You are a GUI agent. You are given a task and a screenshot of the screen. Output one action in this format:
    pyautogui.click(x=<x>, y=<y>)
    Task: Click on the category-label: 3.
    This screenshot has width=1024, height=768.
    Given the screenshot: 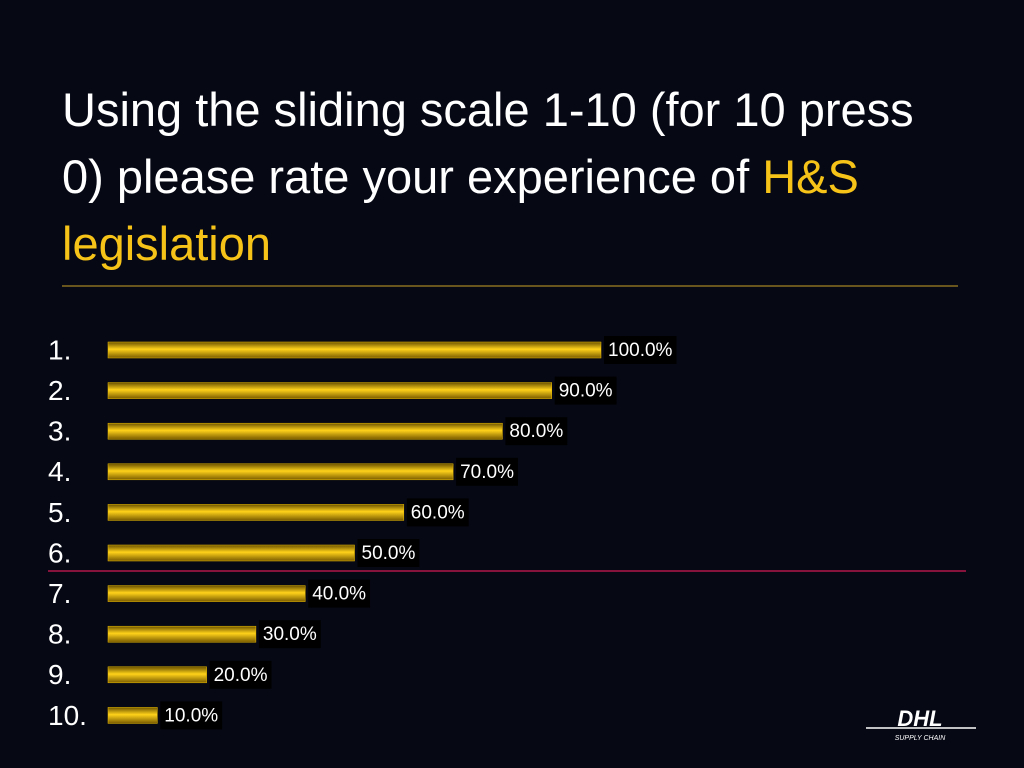 What is the action you would take?
    pyautogui.click(x=59, y=431)
    